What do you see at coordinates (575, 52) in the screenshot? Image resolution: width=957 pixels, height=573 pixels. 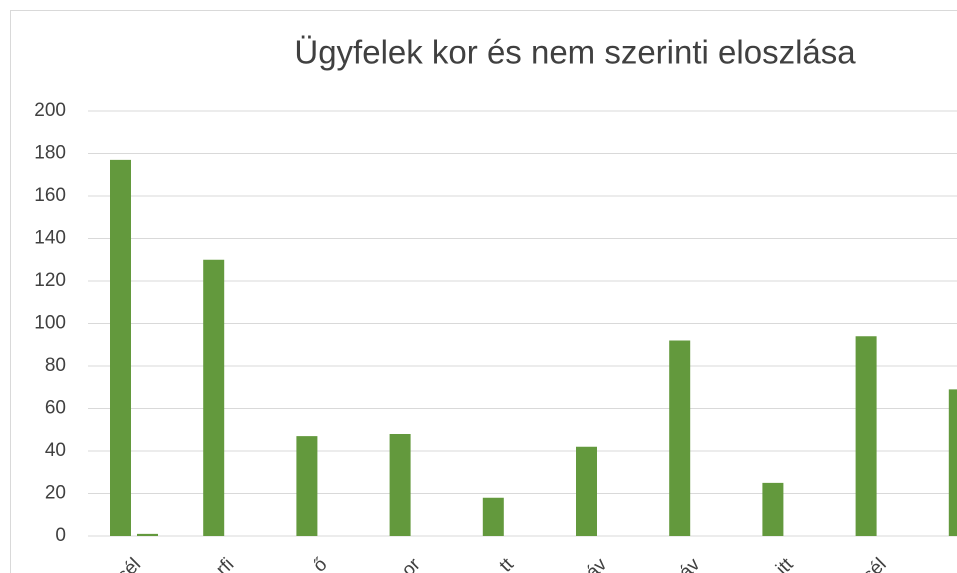 I see `chart-title: Ügyfelek kor és nem szerinti eloszlása` at bounding box center [575, 52].